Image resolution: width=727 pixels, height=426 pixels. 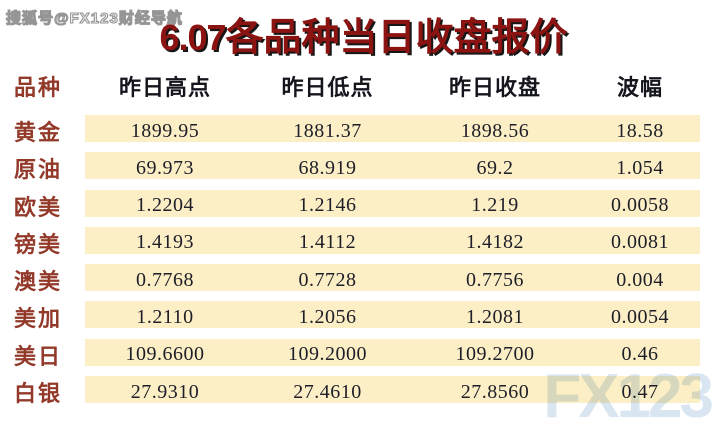 I want to click on table-row: 白银 27.9310 27.4610 27.8560 0.47, so click(x=363, y=391).